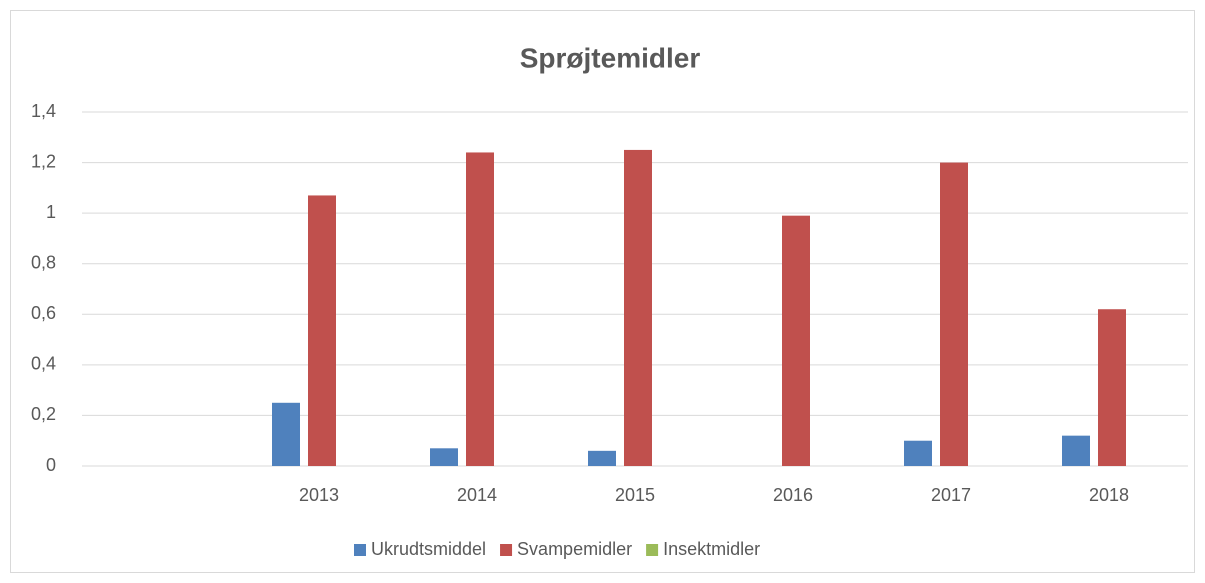 This screenshot has width=1205, height=583. I want to click on y-tick-label: 0,2, so click(43, 414).